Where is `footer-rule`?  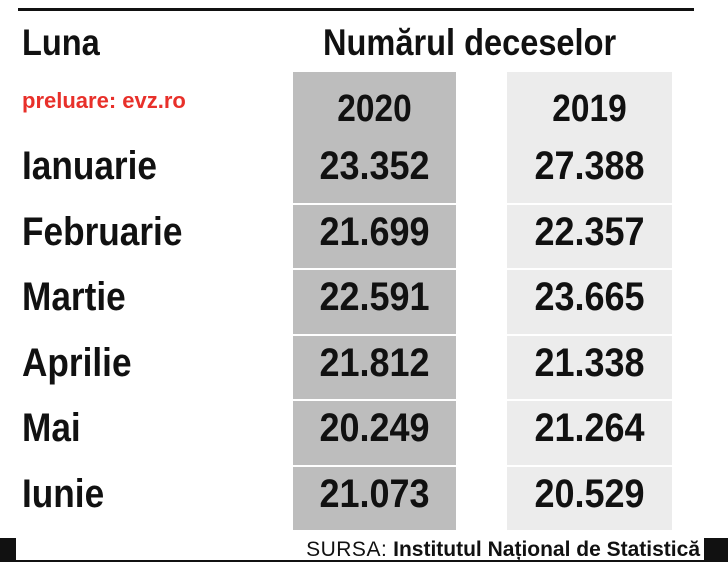 footer-rule is located at coordinates (360, 561).